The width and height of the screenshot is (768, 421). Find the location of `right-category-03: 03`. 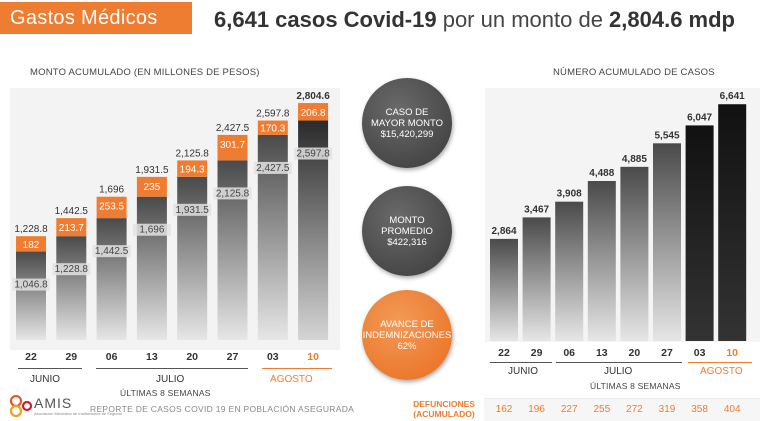

right-category-03: 03 is located at coordinates (700, 353).